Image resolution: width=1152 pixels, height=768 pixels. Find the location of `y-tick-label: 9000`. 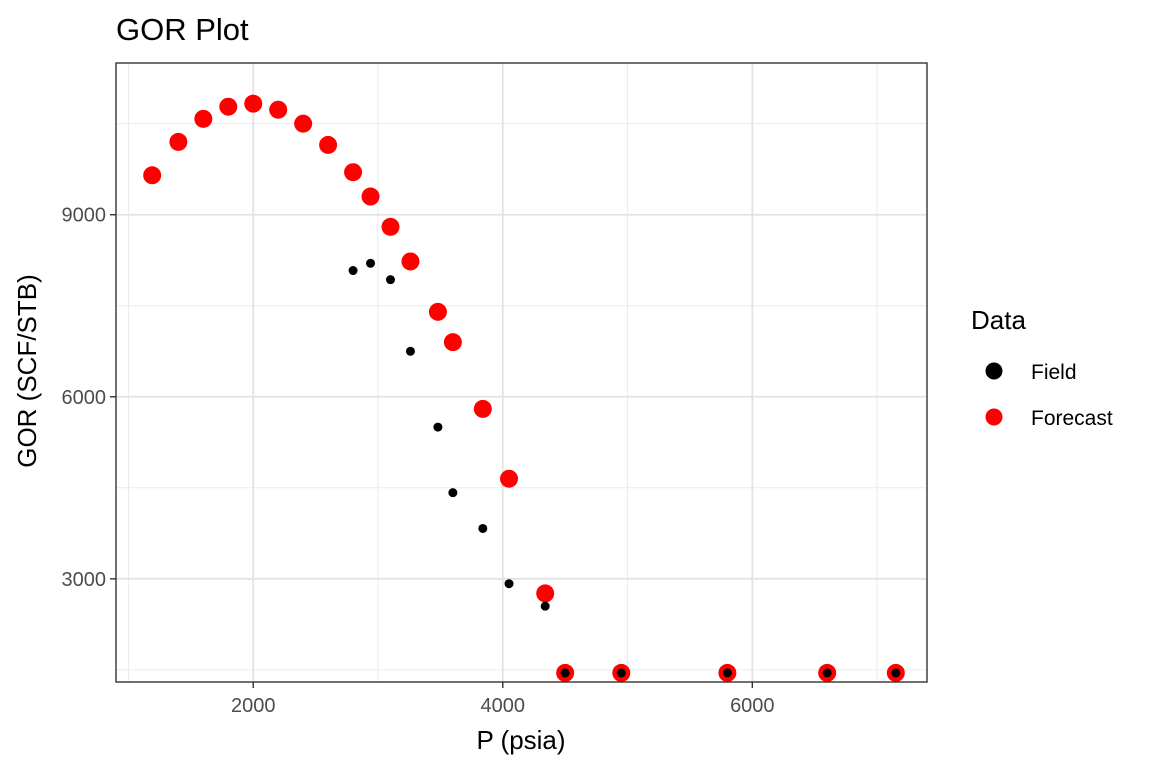

y-tick-label: 9000 is located at coordinates (84, 216).